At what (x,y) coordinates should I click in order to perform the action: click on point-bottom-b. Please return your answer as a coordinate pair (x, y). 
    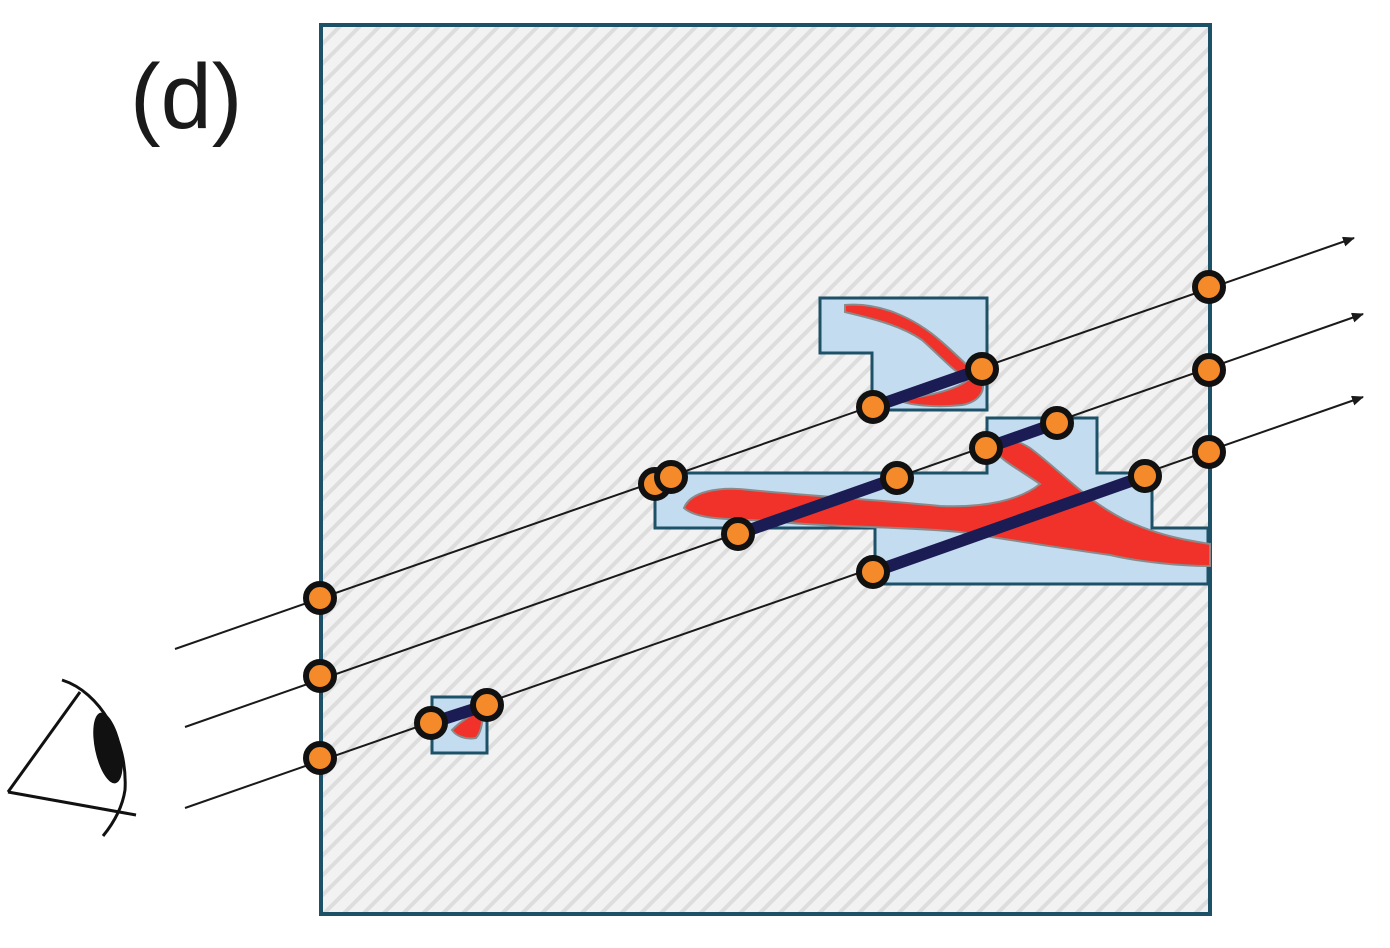
    Looking at the image, I should click on (487, 705).